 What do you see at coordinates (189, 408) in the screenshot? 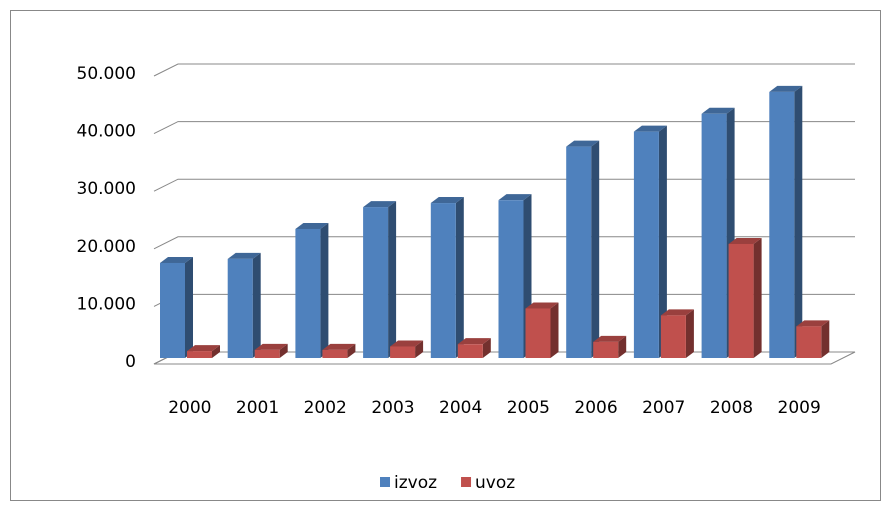
I see `x-tick-label: 2000` at bounding box center [189, 408].